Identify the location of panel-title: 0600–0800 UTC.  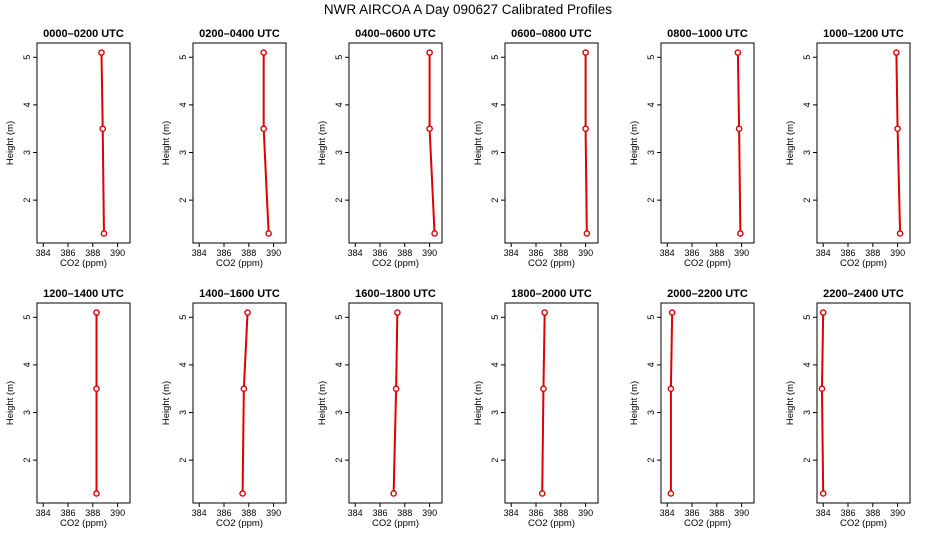
(551, 34).